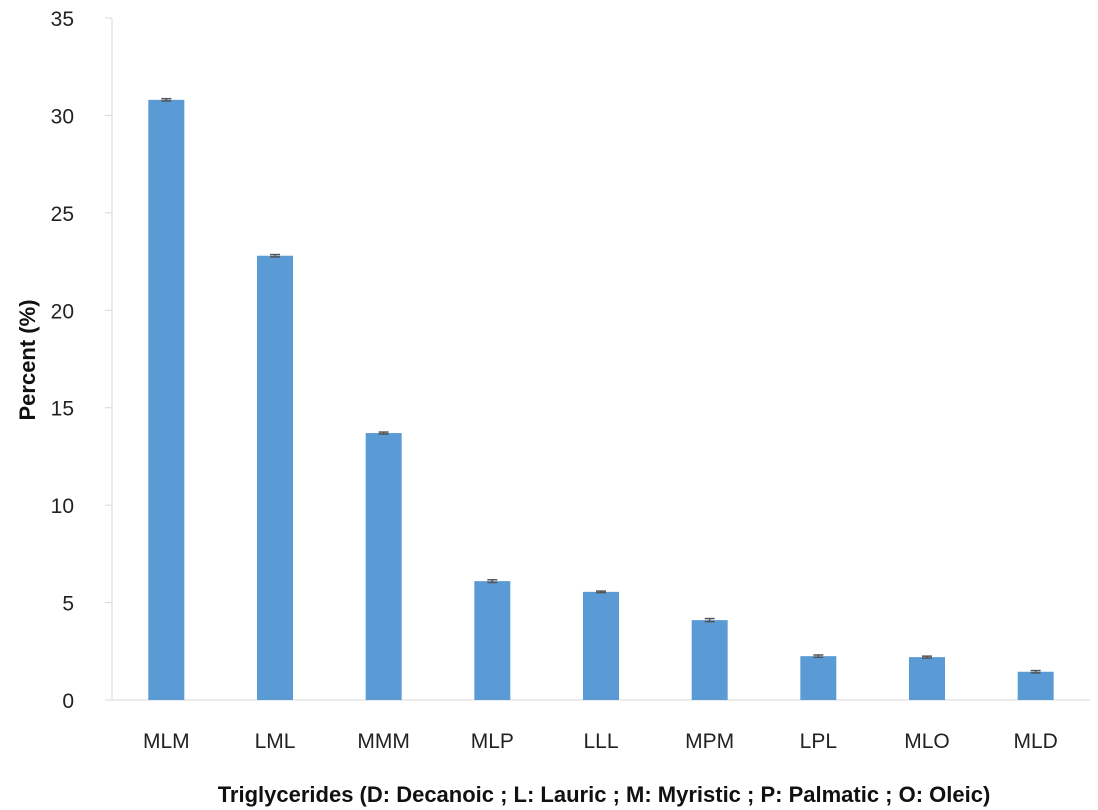 This screenshot has width=1098, height=810. What do you see at coordinates (275, 477) in the screenshot?
I see `bar-lml` at bounding box center [275, 477].